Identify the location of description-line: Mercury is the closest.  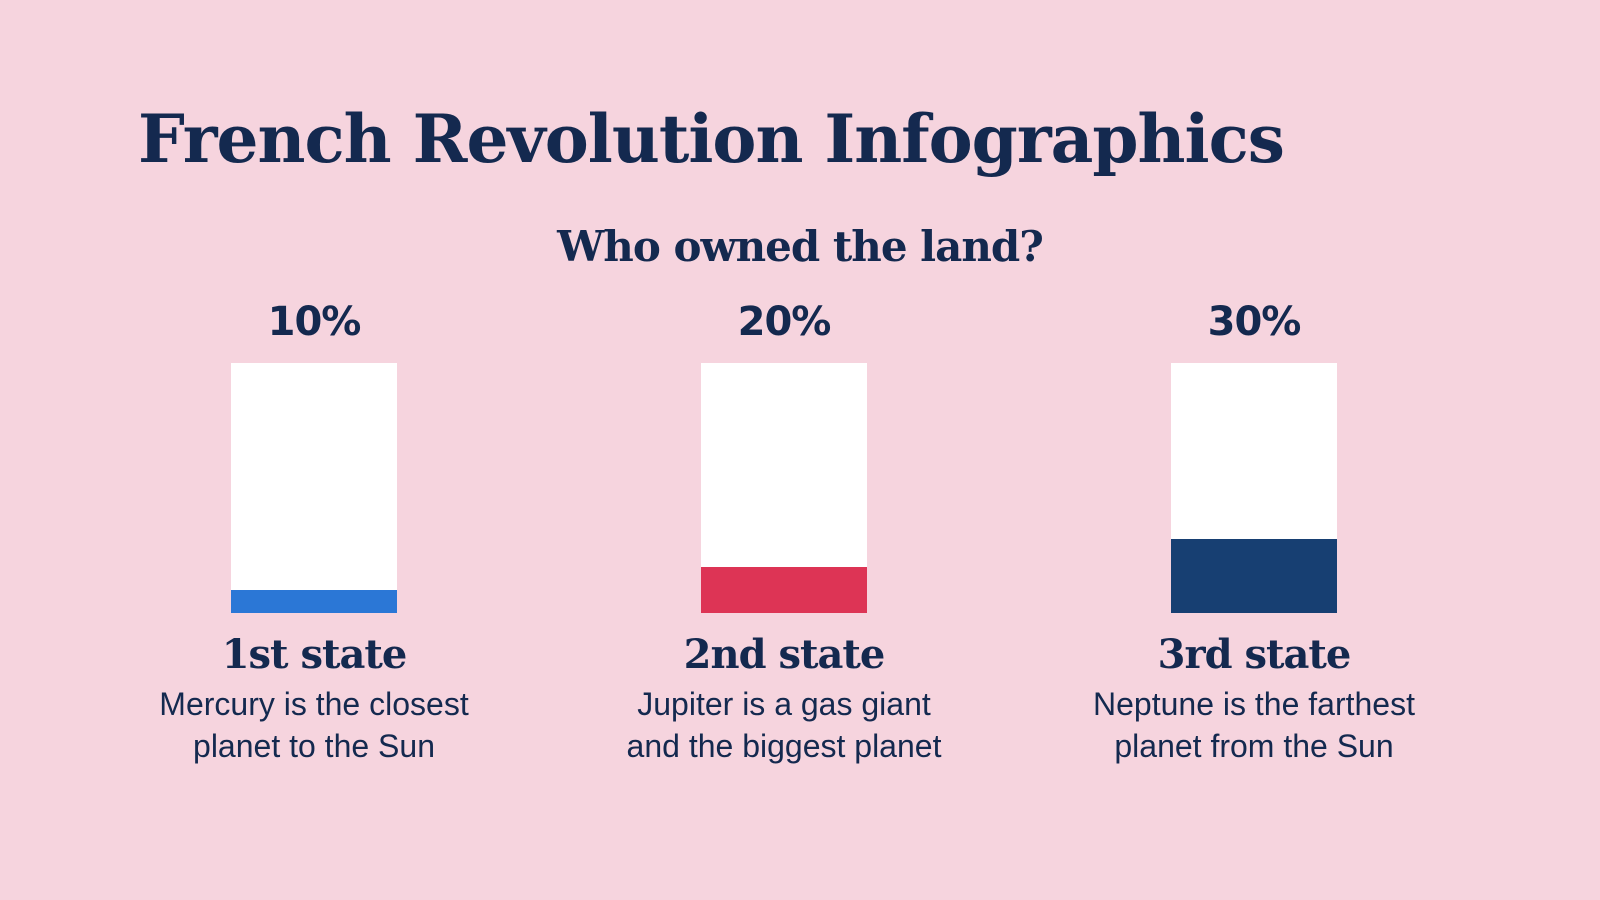
(314, 704).